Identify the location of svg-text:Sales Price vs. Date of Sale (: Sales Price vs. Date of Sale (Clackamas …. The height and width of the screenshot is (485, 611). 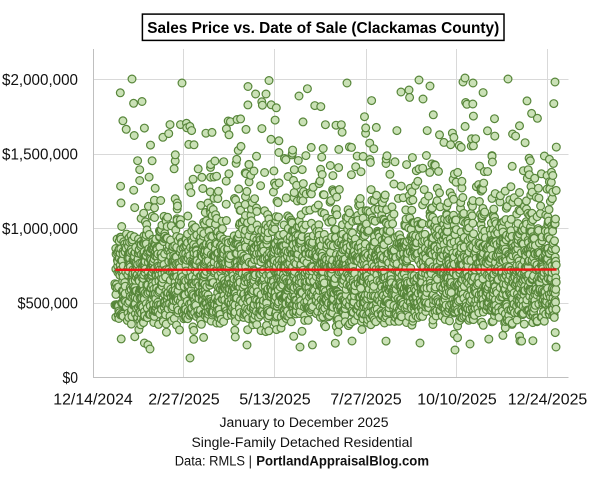
(323, 28).